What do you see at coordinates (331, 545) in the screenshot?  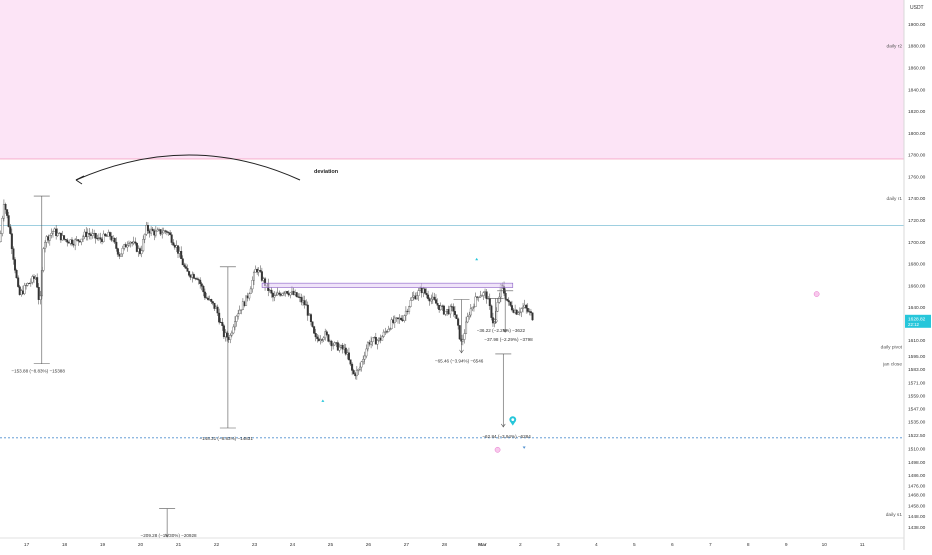 I see `date-tick-label: 25` at bounding box center [331, 545].